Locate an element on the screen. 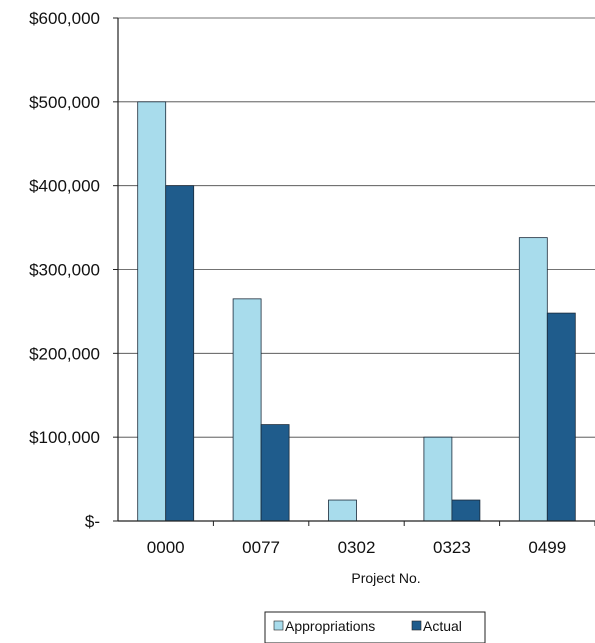 The width and height of the screenshot is (595, 643). x-tick-labels: 0000 0077 0302 0323 0499 is located at coordinates (371, 539).